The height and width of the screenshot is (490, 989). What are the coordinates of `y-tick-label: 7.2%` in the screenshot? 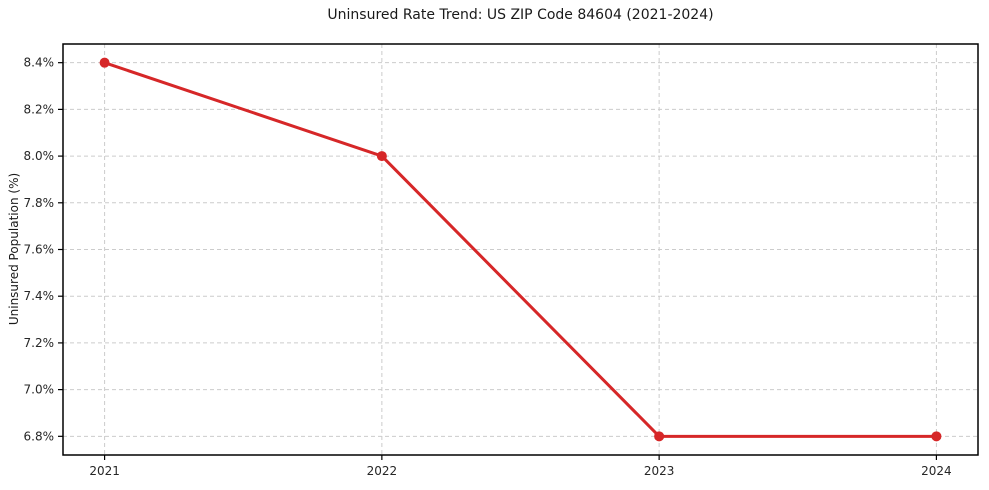 It's located at (39, 343).